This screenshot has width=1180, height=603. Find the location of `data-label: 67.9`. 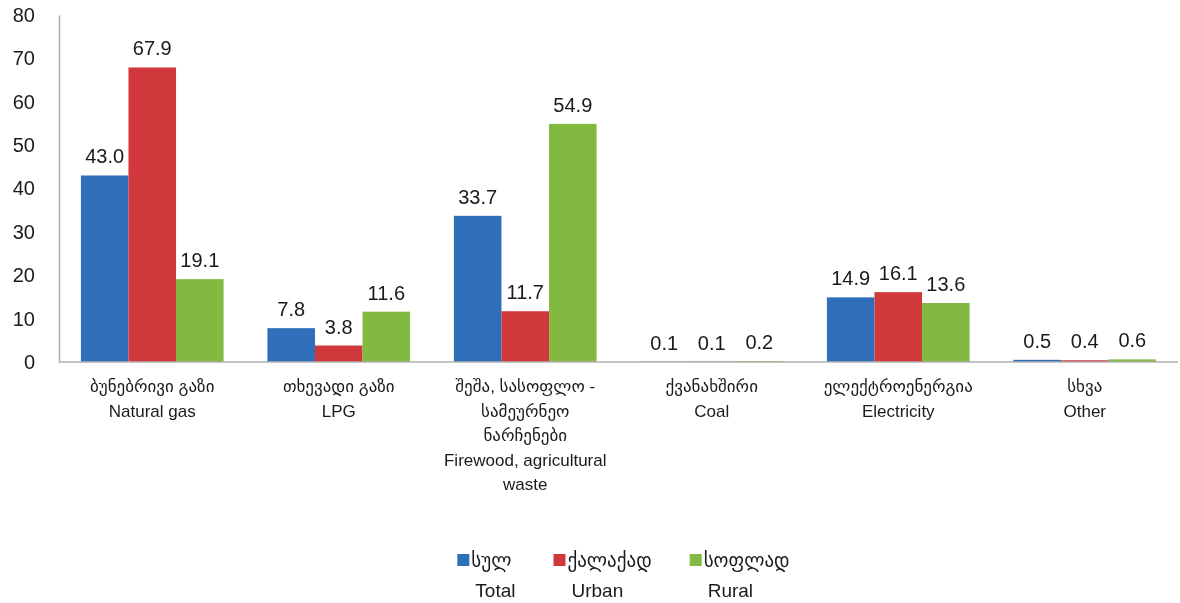

data-label: 67.9 is located at coordinates (152, 48).